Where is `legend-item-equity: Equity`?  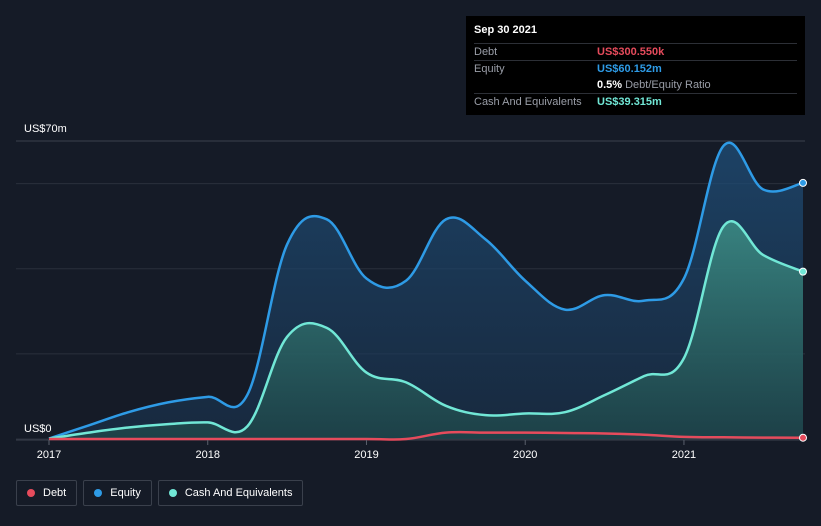 legend-item-equity: Equity is located at coordinates (117, 493).